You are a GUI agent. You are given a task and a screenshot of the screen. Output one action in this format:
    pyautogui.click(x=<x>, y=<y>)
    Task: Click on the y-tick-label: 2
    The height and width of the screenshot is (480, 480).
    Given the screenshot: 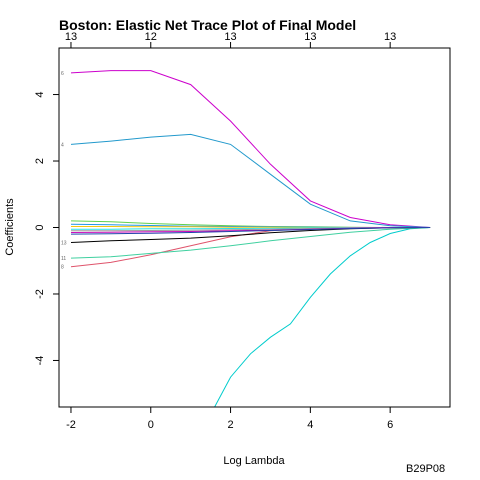 What is the action you would take?
    pyautogui.click(x=40, y=161)
    